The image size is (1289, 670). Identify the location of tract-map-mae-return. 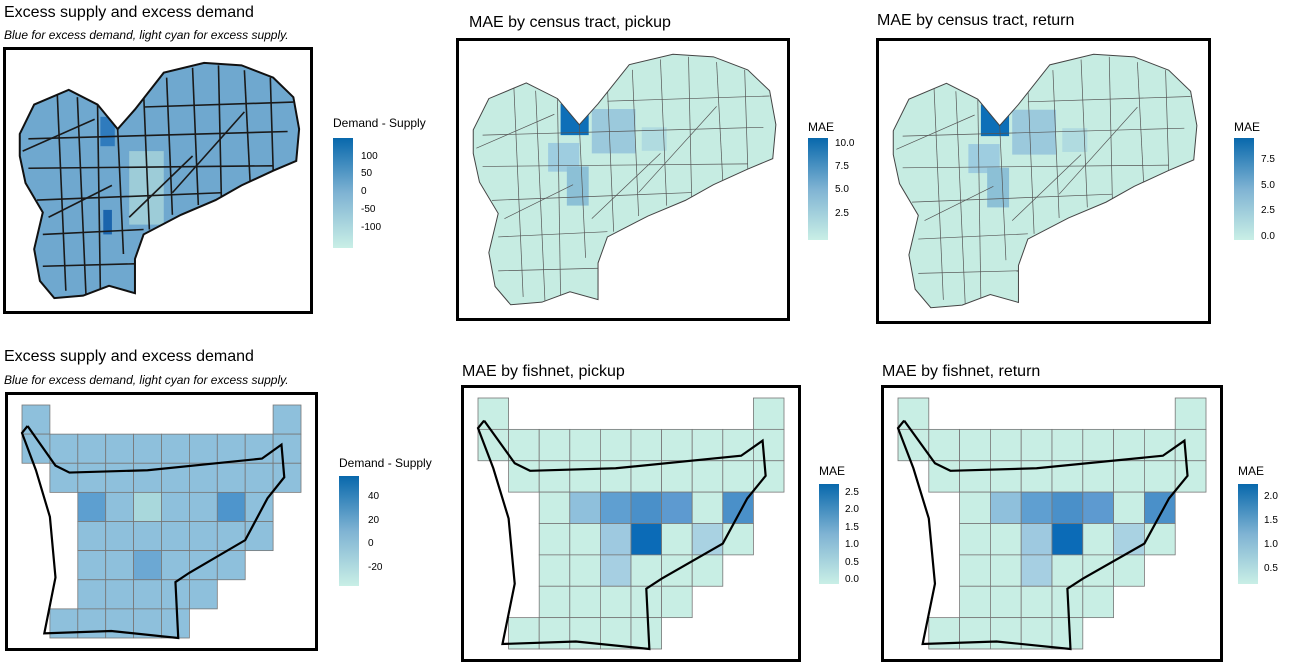
(1045, 181).